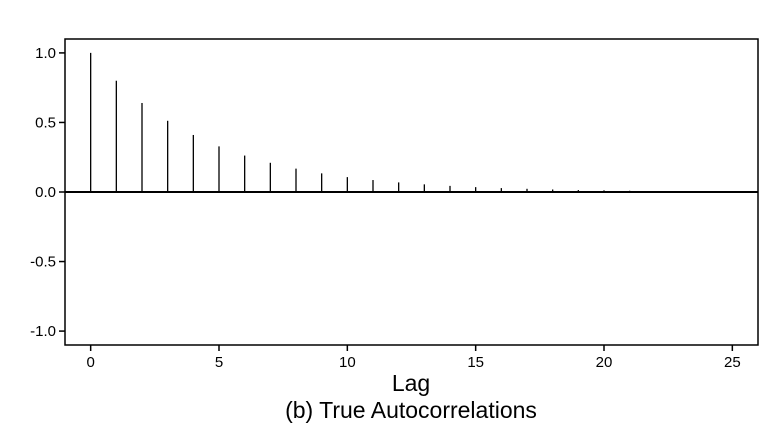  What do you see at coordinates (475, 362) in the screenshot?
I see `x-tick-label: 15` at bounding box center [475, 362].